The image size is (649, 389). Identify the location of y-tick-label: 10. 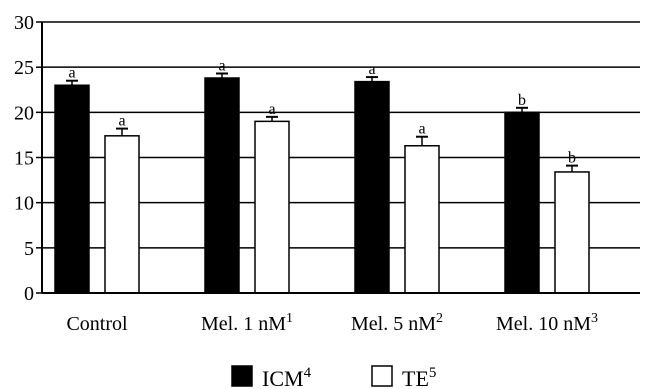
(24, 204).